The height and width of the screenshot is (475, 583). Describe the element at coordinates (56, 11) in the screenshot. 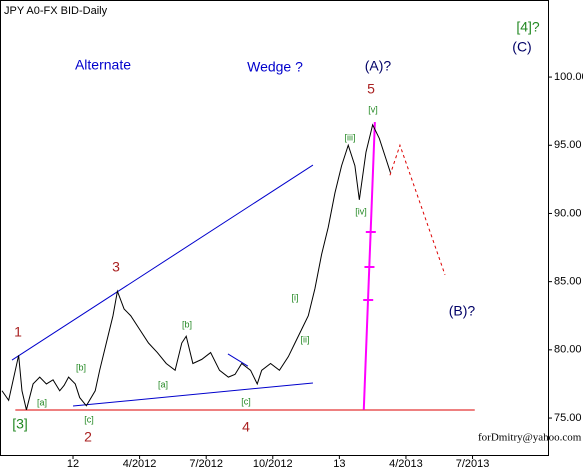

I see `chart-title: JPY A0-FX BID-Daily` at that location.